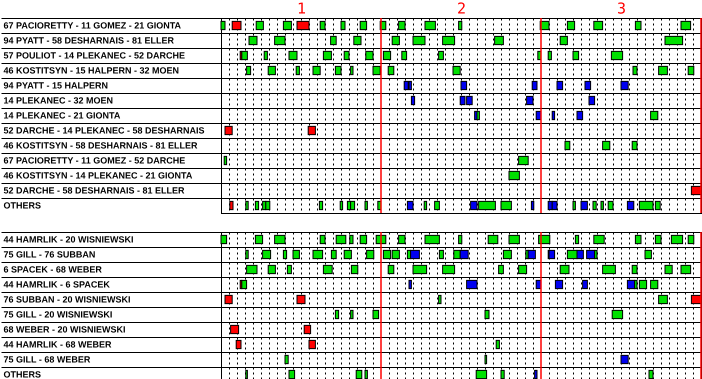  What do you see at coordinates (58, 345) in the screenshot?
I see `y-tick-label: 44 HAMRLIK - 68 WEBER` at bounding box center [58, 345].